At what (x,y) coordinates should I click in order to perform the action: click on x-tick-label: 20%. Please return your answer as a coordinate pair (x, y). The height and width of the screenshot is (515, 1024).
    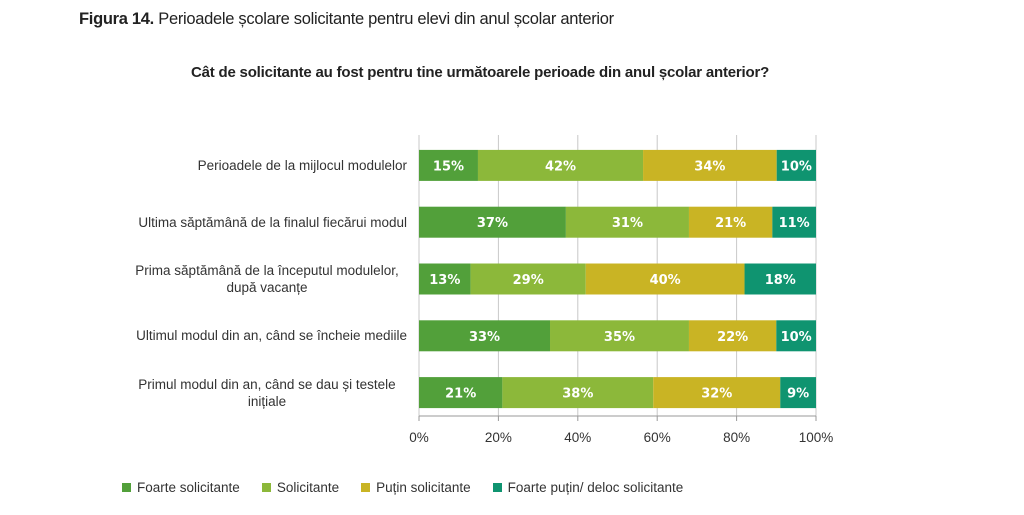
    Looking at the image, I should click on (498, 437).